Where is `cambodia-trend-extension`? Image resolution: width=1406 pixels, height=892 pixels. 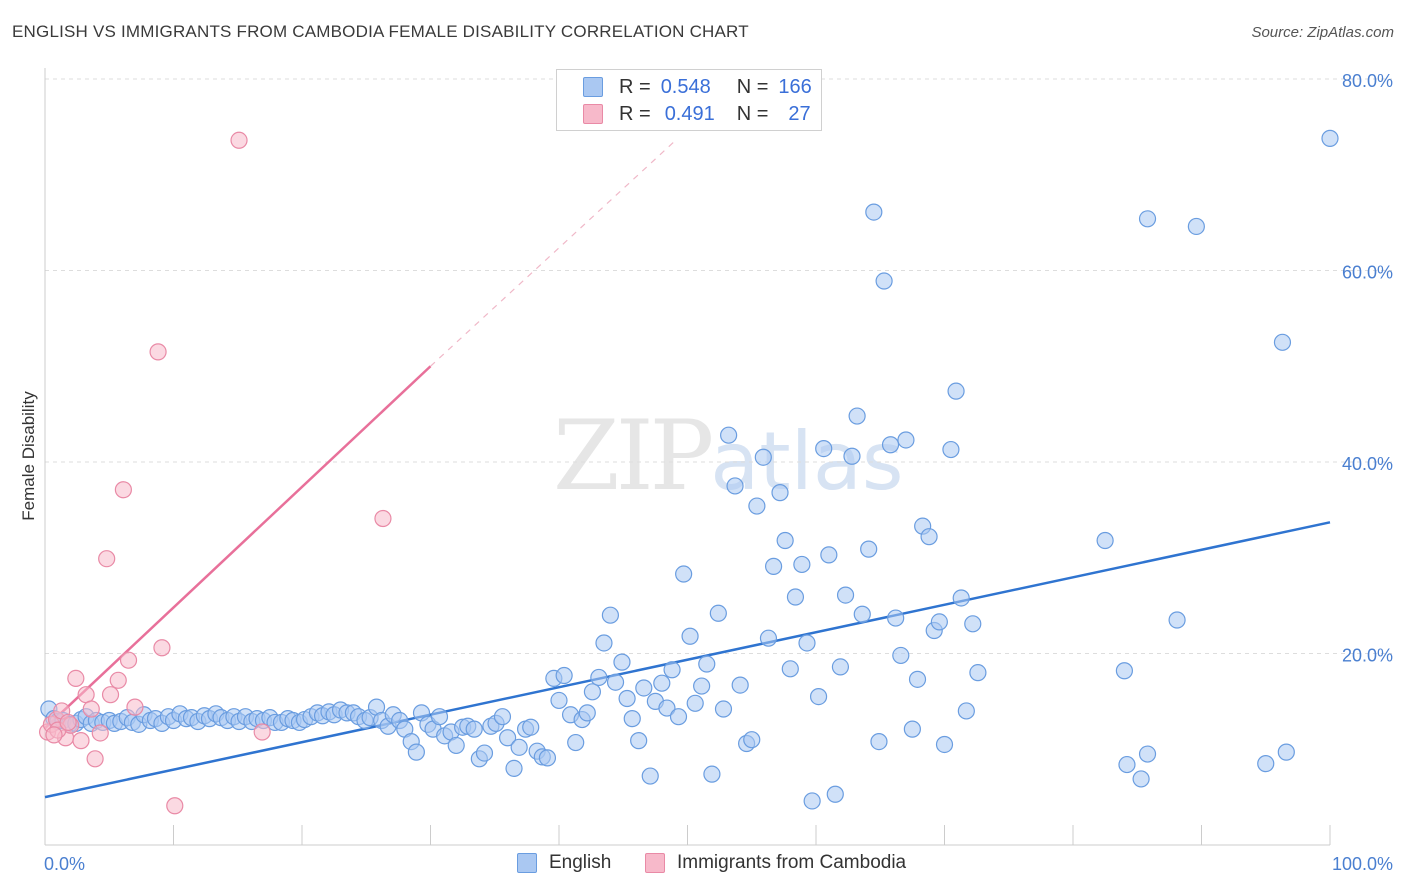
cambodia-trend-extension is located at coordinates (553, 253).